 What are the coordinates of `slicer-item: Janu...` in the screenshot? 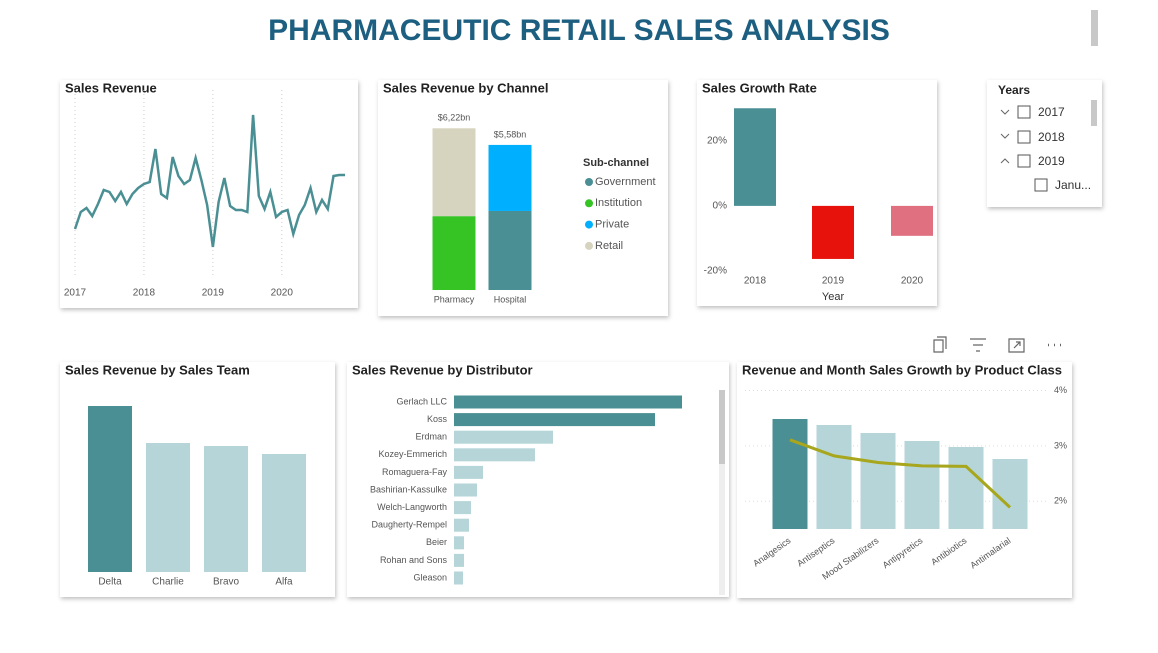 It's located at (1073, 185).